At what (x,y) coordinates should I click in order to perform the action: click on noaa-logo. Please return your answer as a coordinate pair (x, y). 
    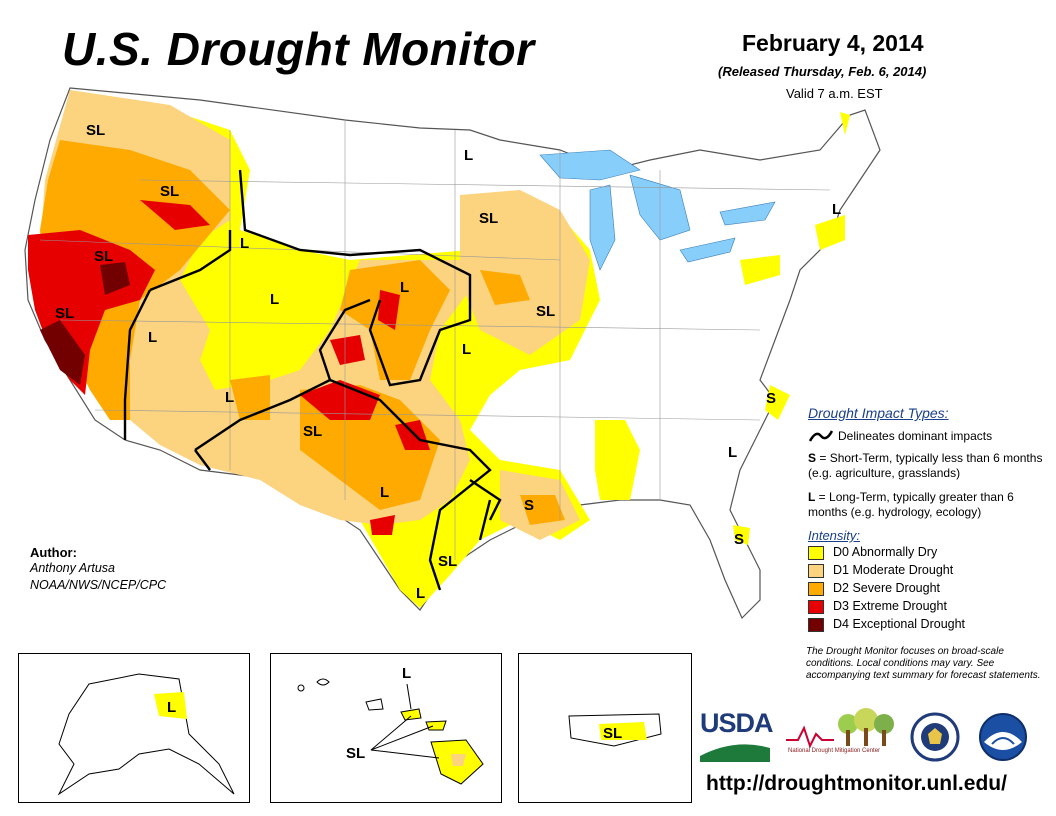
    Looking at the image, I should click on (1003, 737).